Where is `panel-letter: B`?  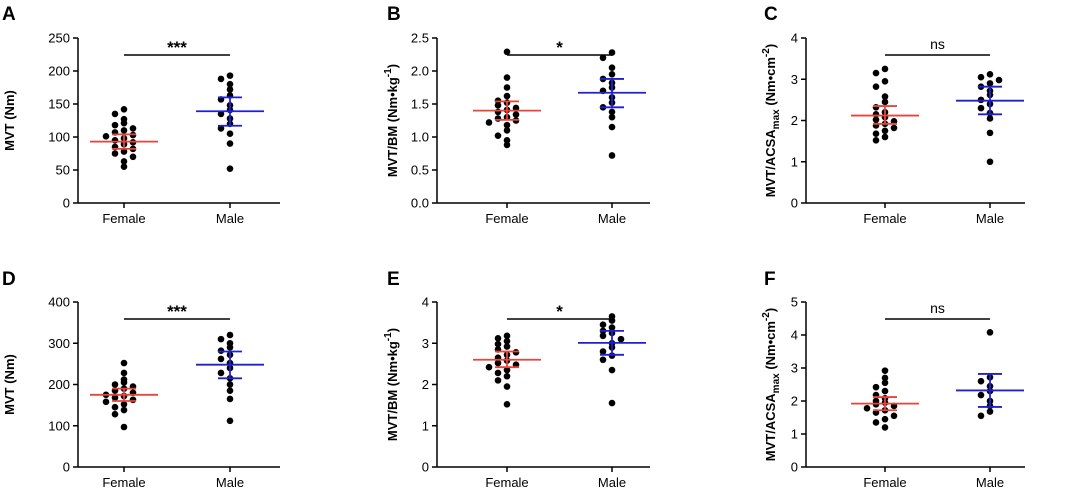 panel-letter: B is located at coordinates (394, 14).